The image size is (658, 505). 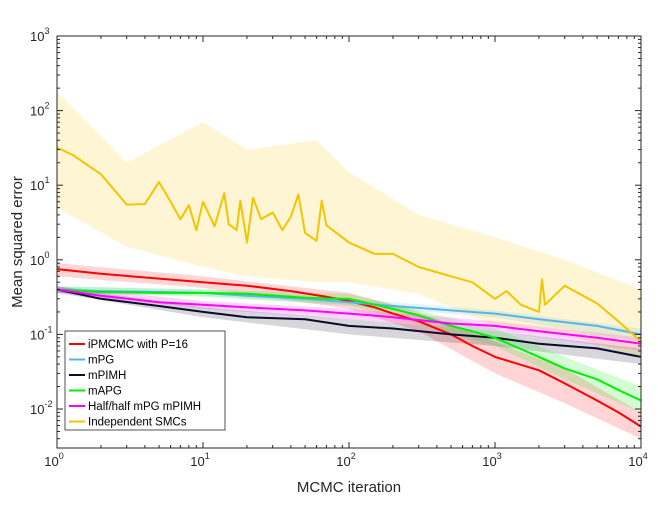 What do you see at coordinates (645, 456) in the screenshot?
I see `x-tick-exponent: 4` at bounding box center [645, 456].